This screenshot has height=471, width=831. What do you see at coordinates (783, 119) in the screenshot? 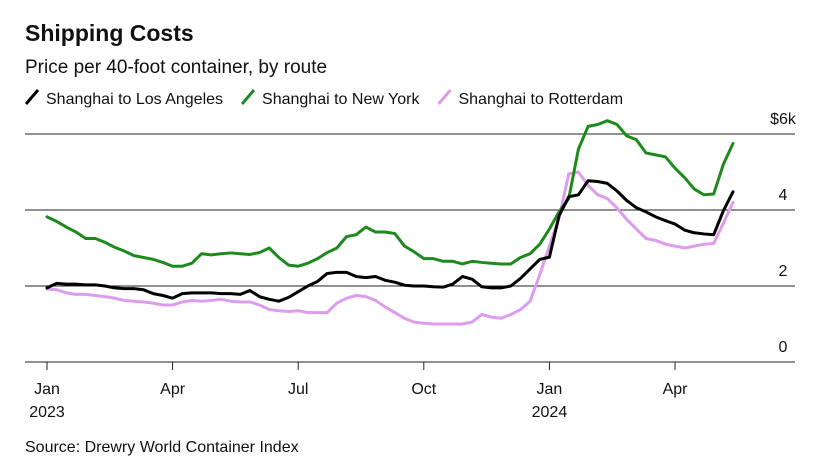
I see `y-tick-label: $6k` at bounding box center [783, 119].